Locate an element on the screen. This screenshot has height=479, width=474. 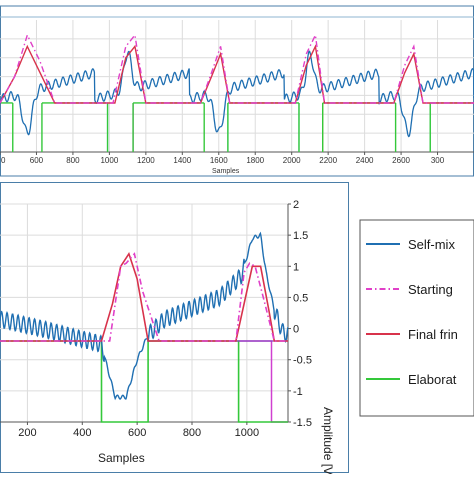
top-x-tick-label: 1800 is located at coordinates (255, 160).